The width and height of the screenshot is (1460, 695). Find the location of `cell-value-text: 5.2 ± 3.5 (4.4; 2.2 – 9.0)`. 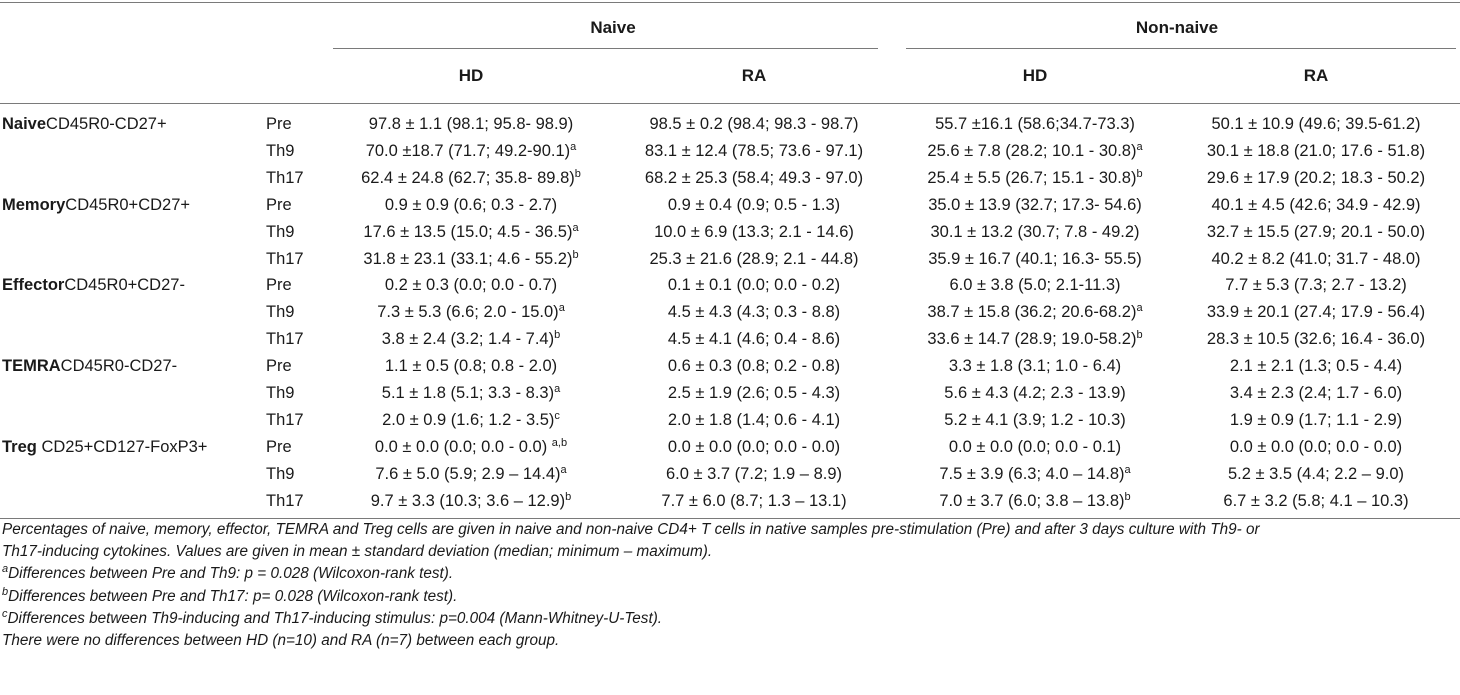

cell-value-text: 5.2 ± 3.5 (4.4; 2.2 – 9.0) is located at coordinates (1316, 473).